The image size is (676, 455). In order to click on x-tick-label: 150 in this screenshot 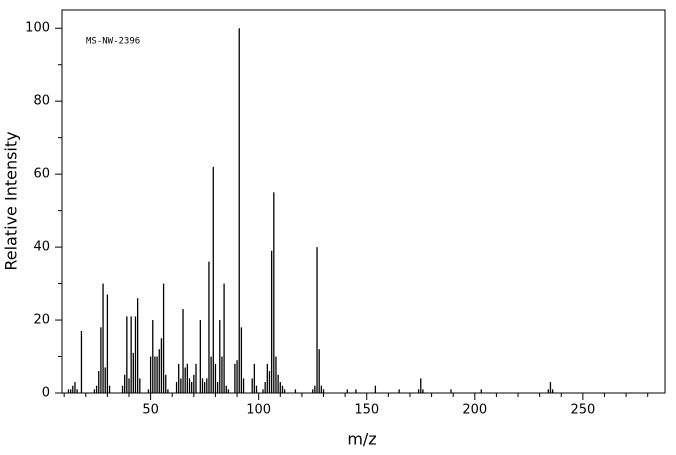, I will do `click(366, 410)`.